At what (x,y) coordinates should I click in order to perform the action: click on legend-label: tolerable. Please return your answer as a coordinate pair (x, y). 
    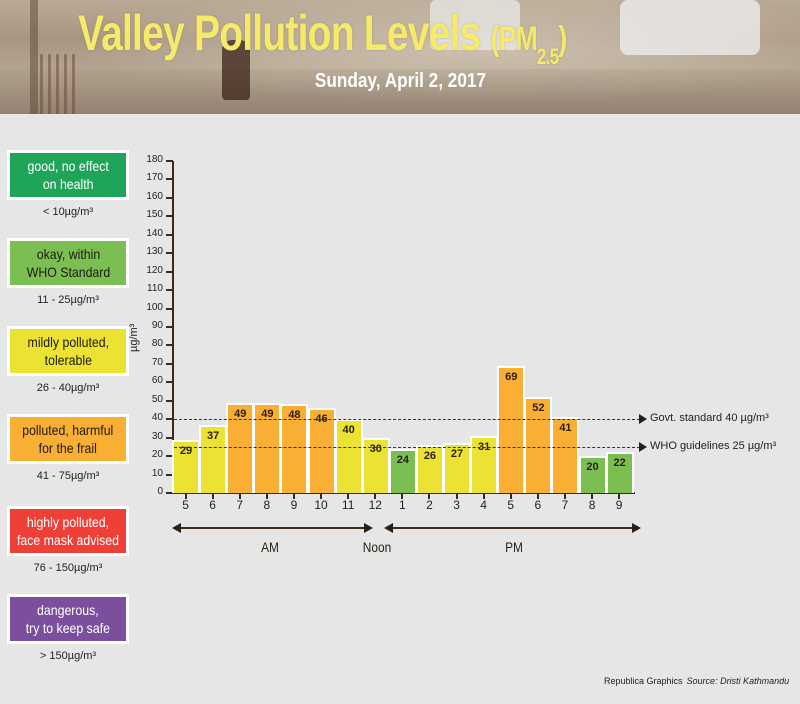
    Looking at the image, I should click on (68, 360).